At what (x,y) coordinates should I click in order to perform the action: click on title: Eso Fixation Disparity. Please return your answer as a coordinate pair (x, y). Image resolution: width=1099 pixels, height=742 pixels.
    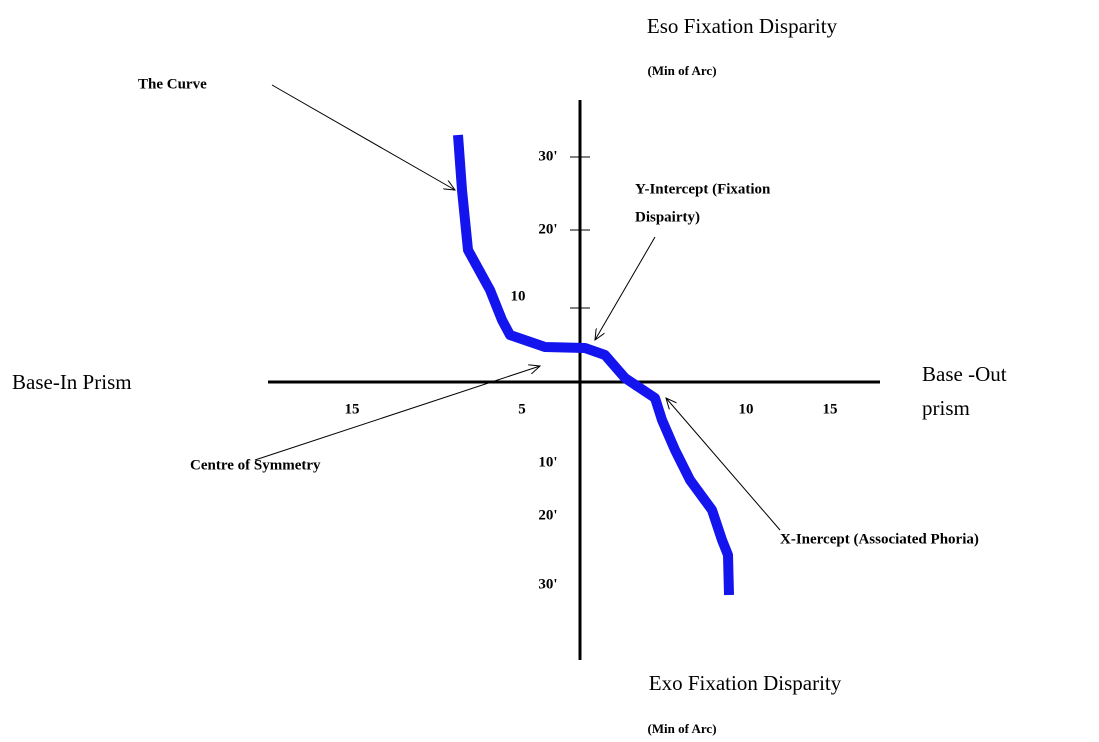
    Looking at the image, I should click on (742, 26).